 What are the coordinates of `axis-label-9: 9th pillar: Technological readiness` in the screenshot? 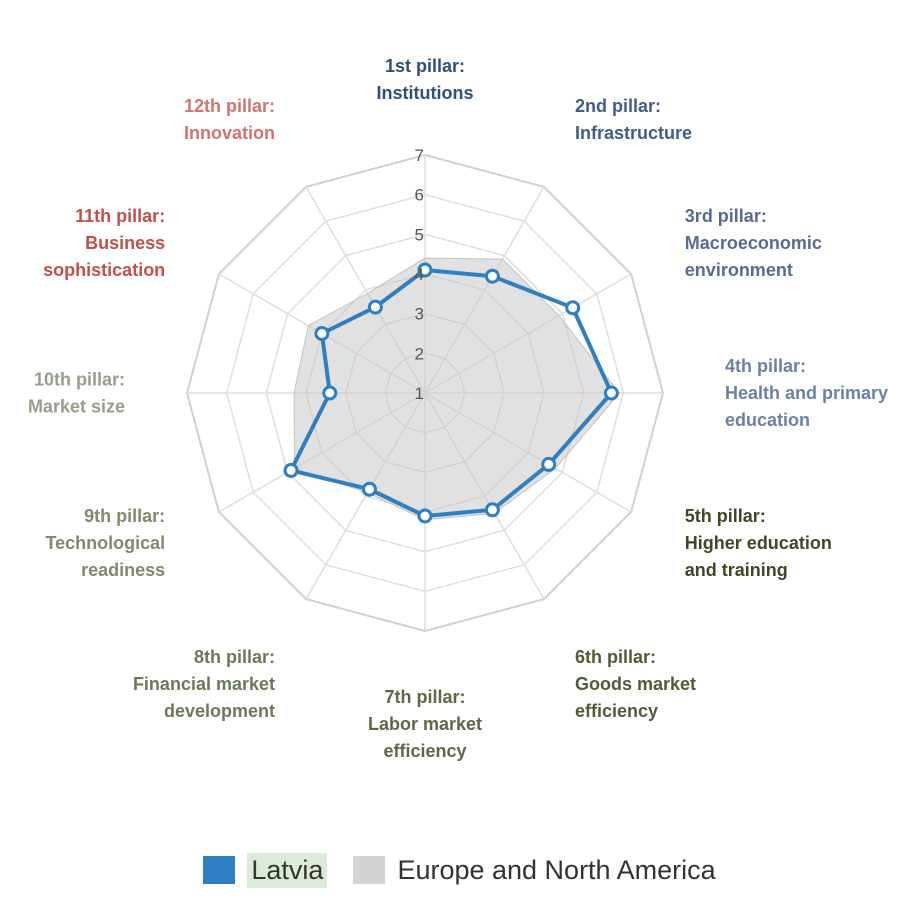 It's located at (106, 543).